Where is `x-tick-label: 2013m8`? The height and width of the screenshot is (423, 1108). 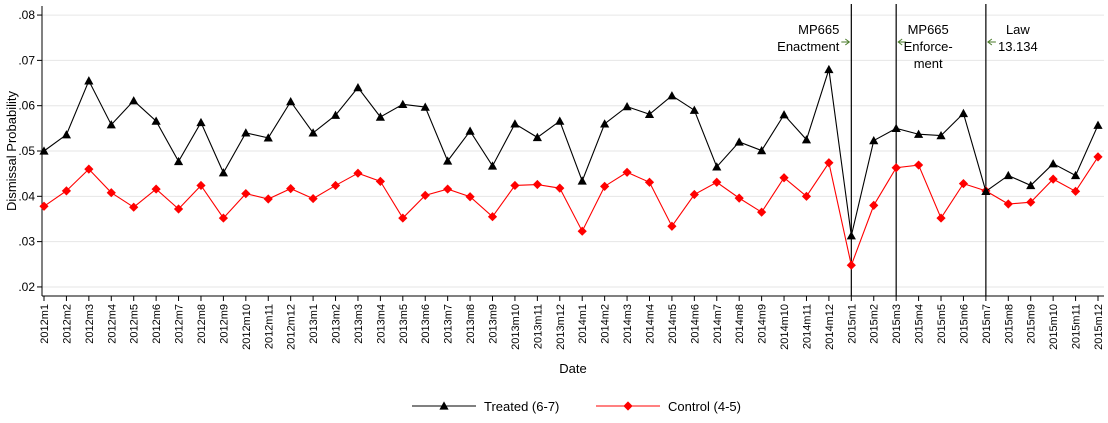 x-tick-label: 2013m8 is located at coordinates (471, 324).